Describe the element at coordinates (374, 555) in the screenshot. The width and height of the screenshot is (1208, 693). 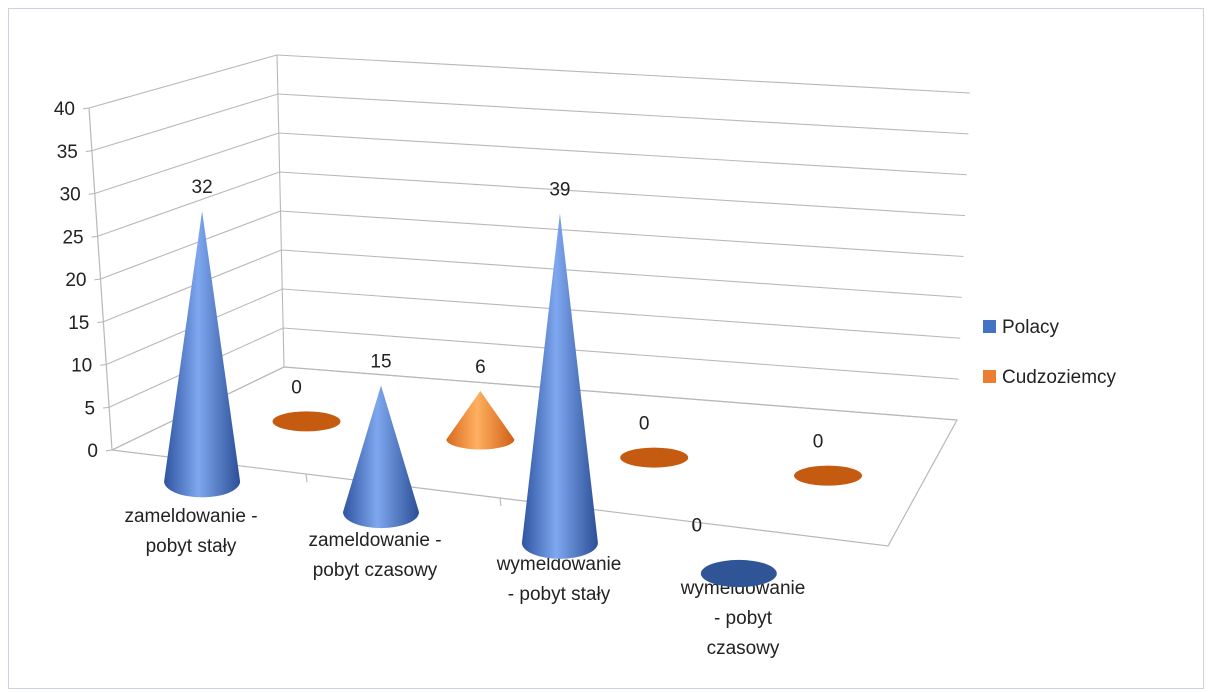
I see `x-tick-label: zameldowanie -pobyt czasowy` at that location.